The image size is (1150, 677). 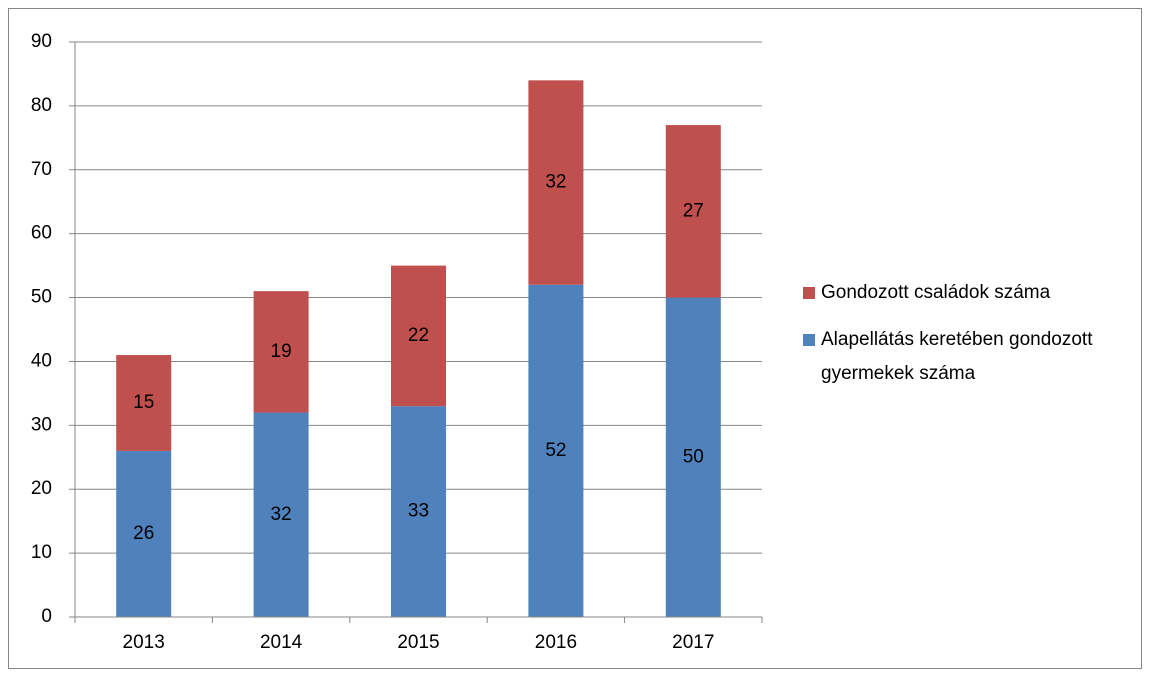 What do you see at coordinates (41, 169) in the screenshot?
I see `y-tick-label: 70` at bounding box center [41, 169].